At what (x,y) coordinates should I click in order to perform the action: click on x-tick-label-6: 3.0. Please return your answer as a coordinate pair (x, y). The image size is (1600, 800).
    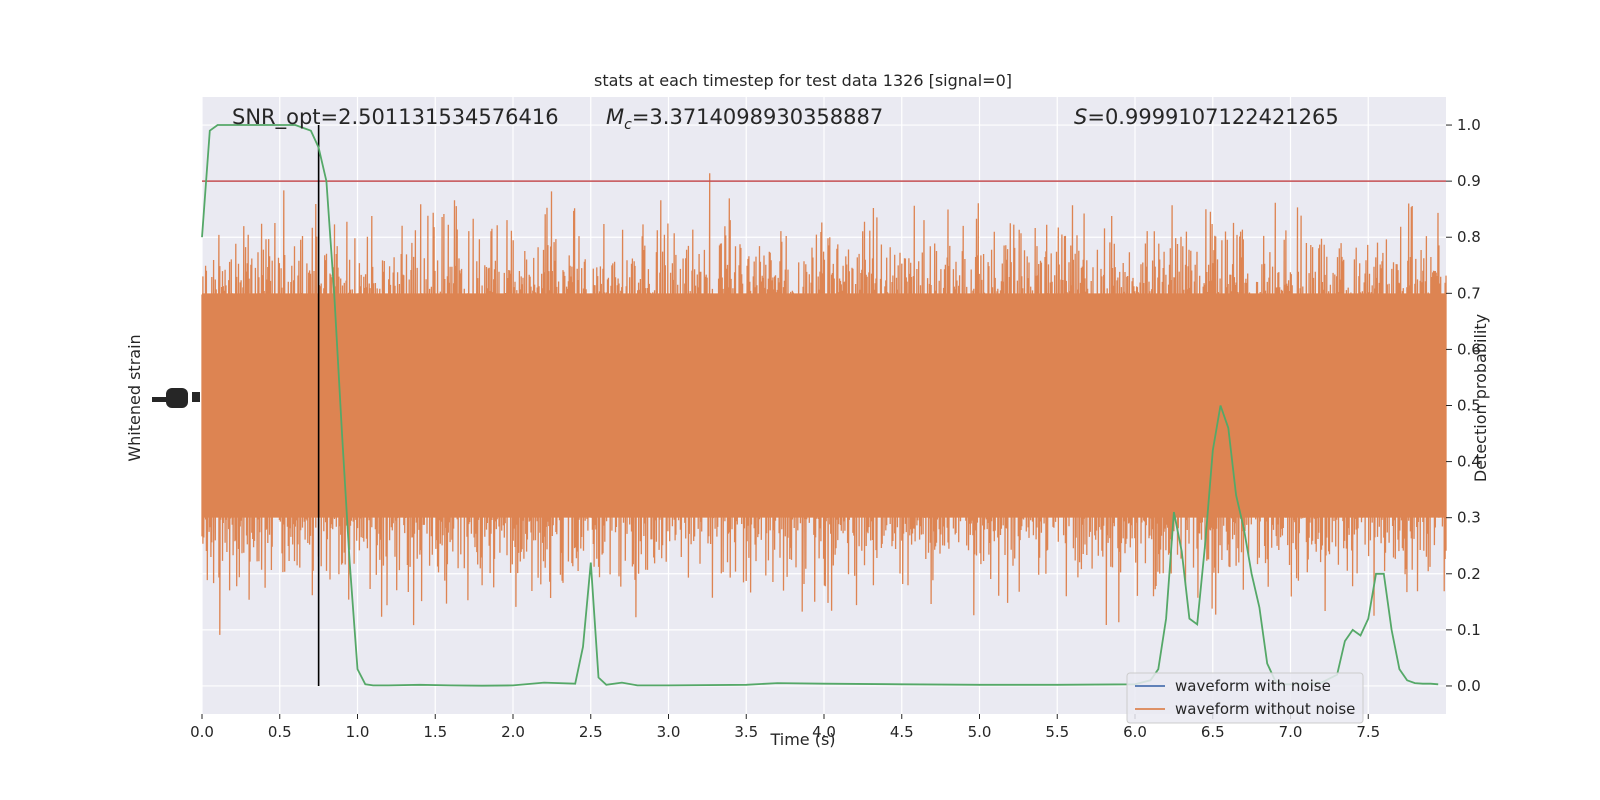
    Looking at the image, I should click on (669, 732).